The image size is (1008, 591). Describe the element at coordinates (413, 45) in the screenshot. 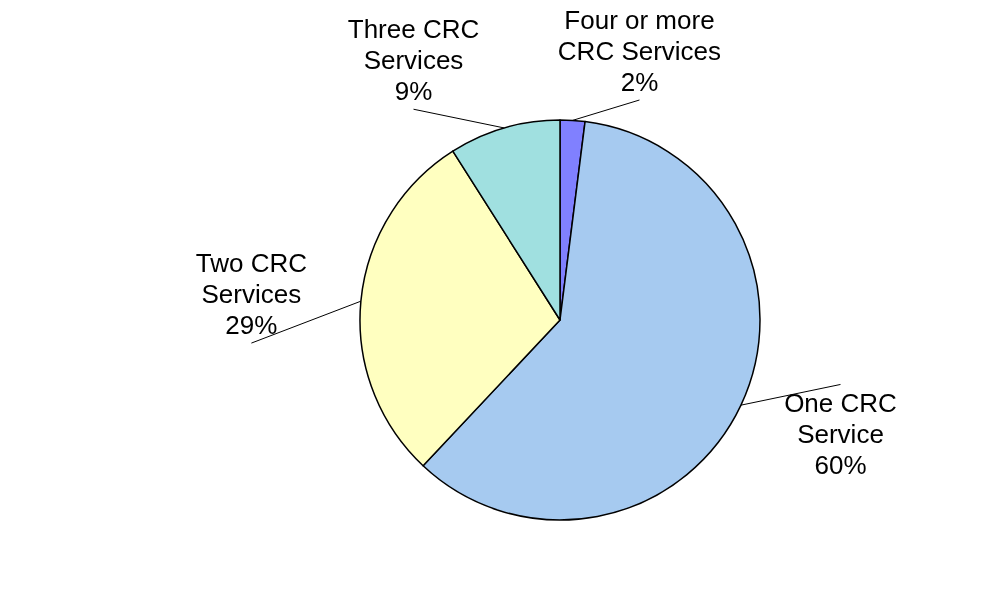

I see `slice-label: Three CRC Services` at that location.